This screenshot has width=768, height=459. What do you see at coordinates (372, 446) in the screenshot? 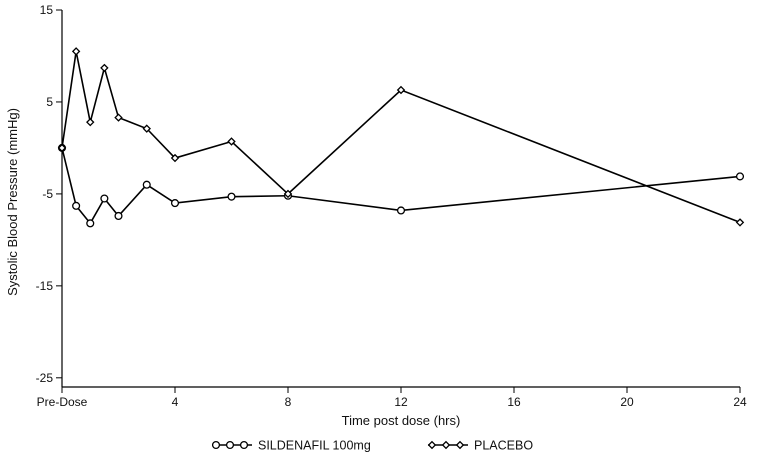
I see `legend: SILDENAFIL 100mg PLACEBO` at bounding box center [372, 446].